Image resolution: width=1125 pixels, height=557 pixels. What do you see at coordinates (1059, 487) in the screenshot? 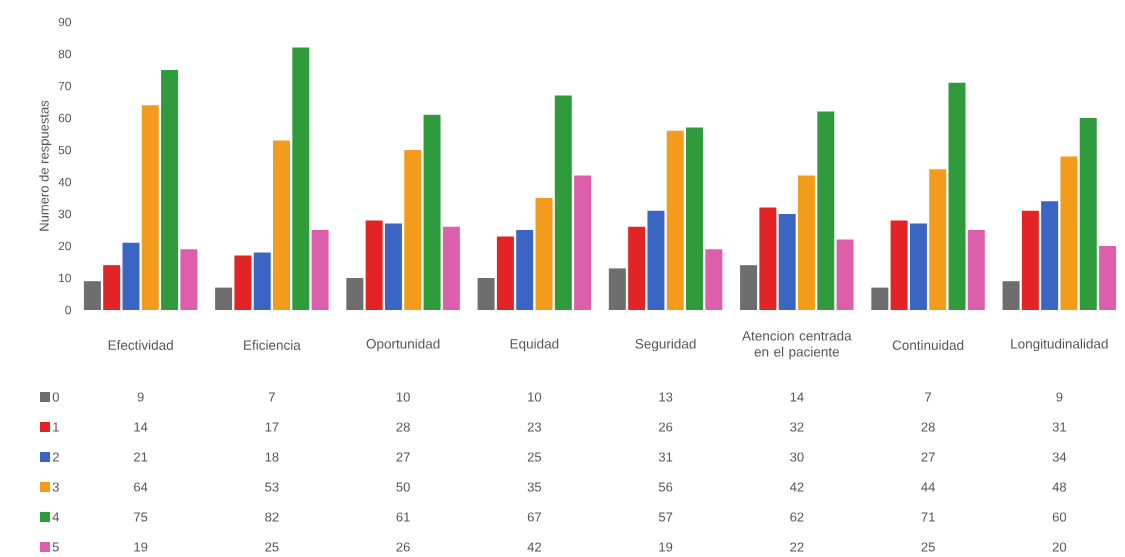
I see `data-label: 48` at bounding box center [1059, 487].